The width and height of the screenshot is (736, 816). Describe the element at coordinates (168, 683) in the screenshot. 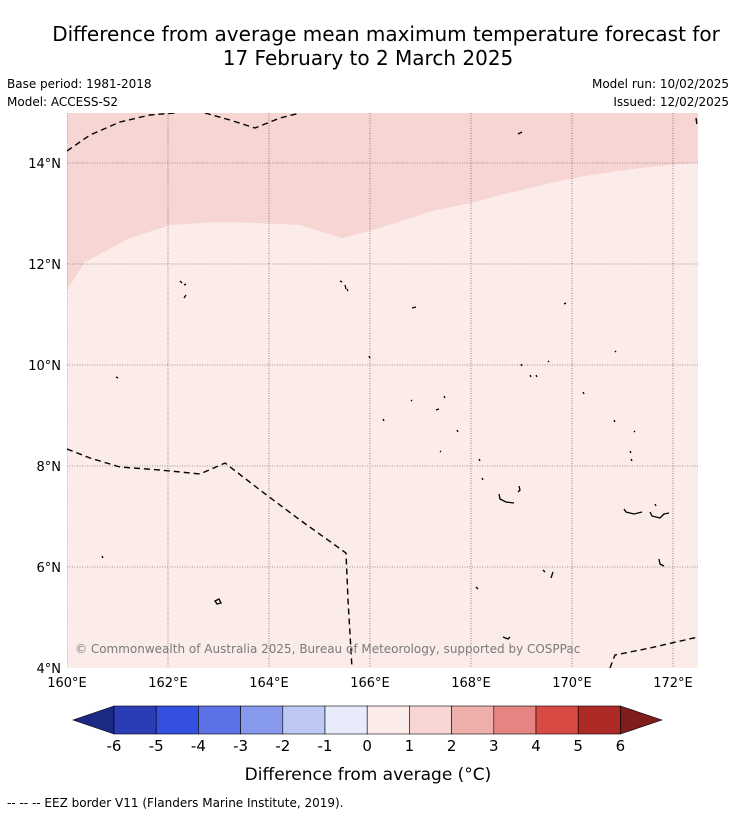

I see `lon-label: 162°E` at that location.